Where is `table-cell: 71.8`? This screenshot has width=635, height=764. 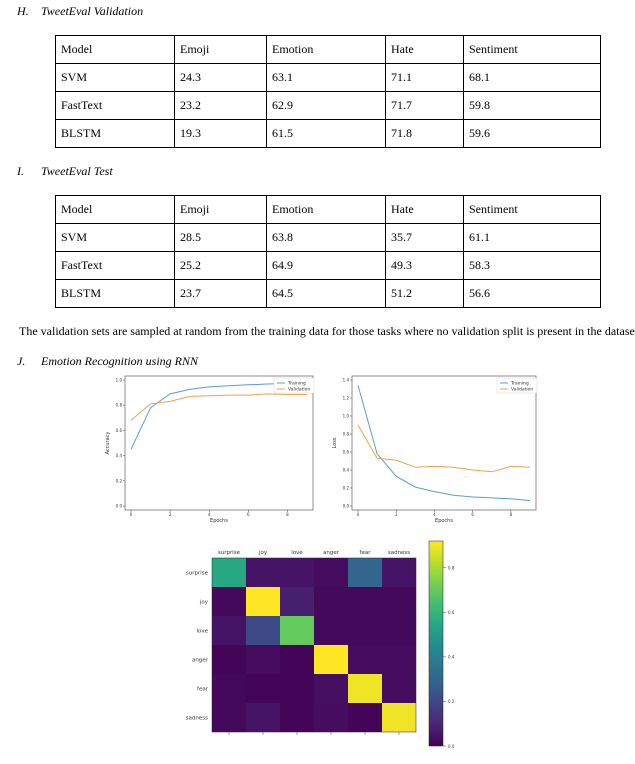 table-cell: 71.8 is located at coordinates (424, 133).